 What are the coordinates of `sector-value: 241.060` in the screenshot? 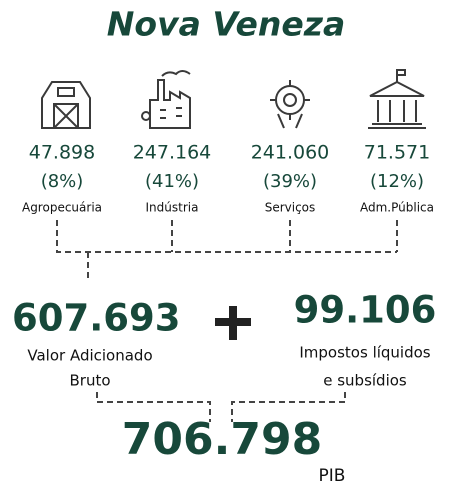 It's located at (290, 153).